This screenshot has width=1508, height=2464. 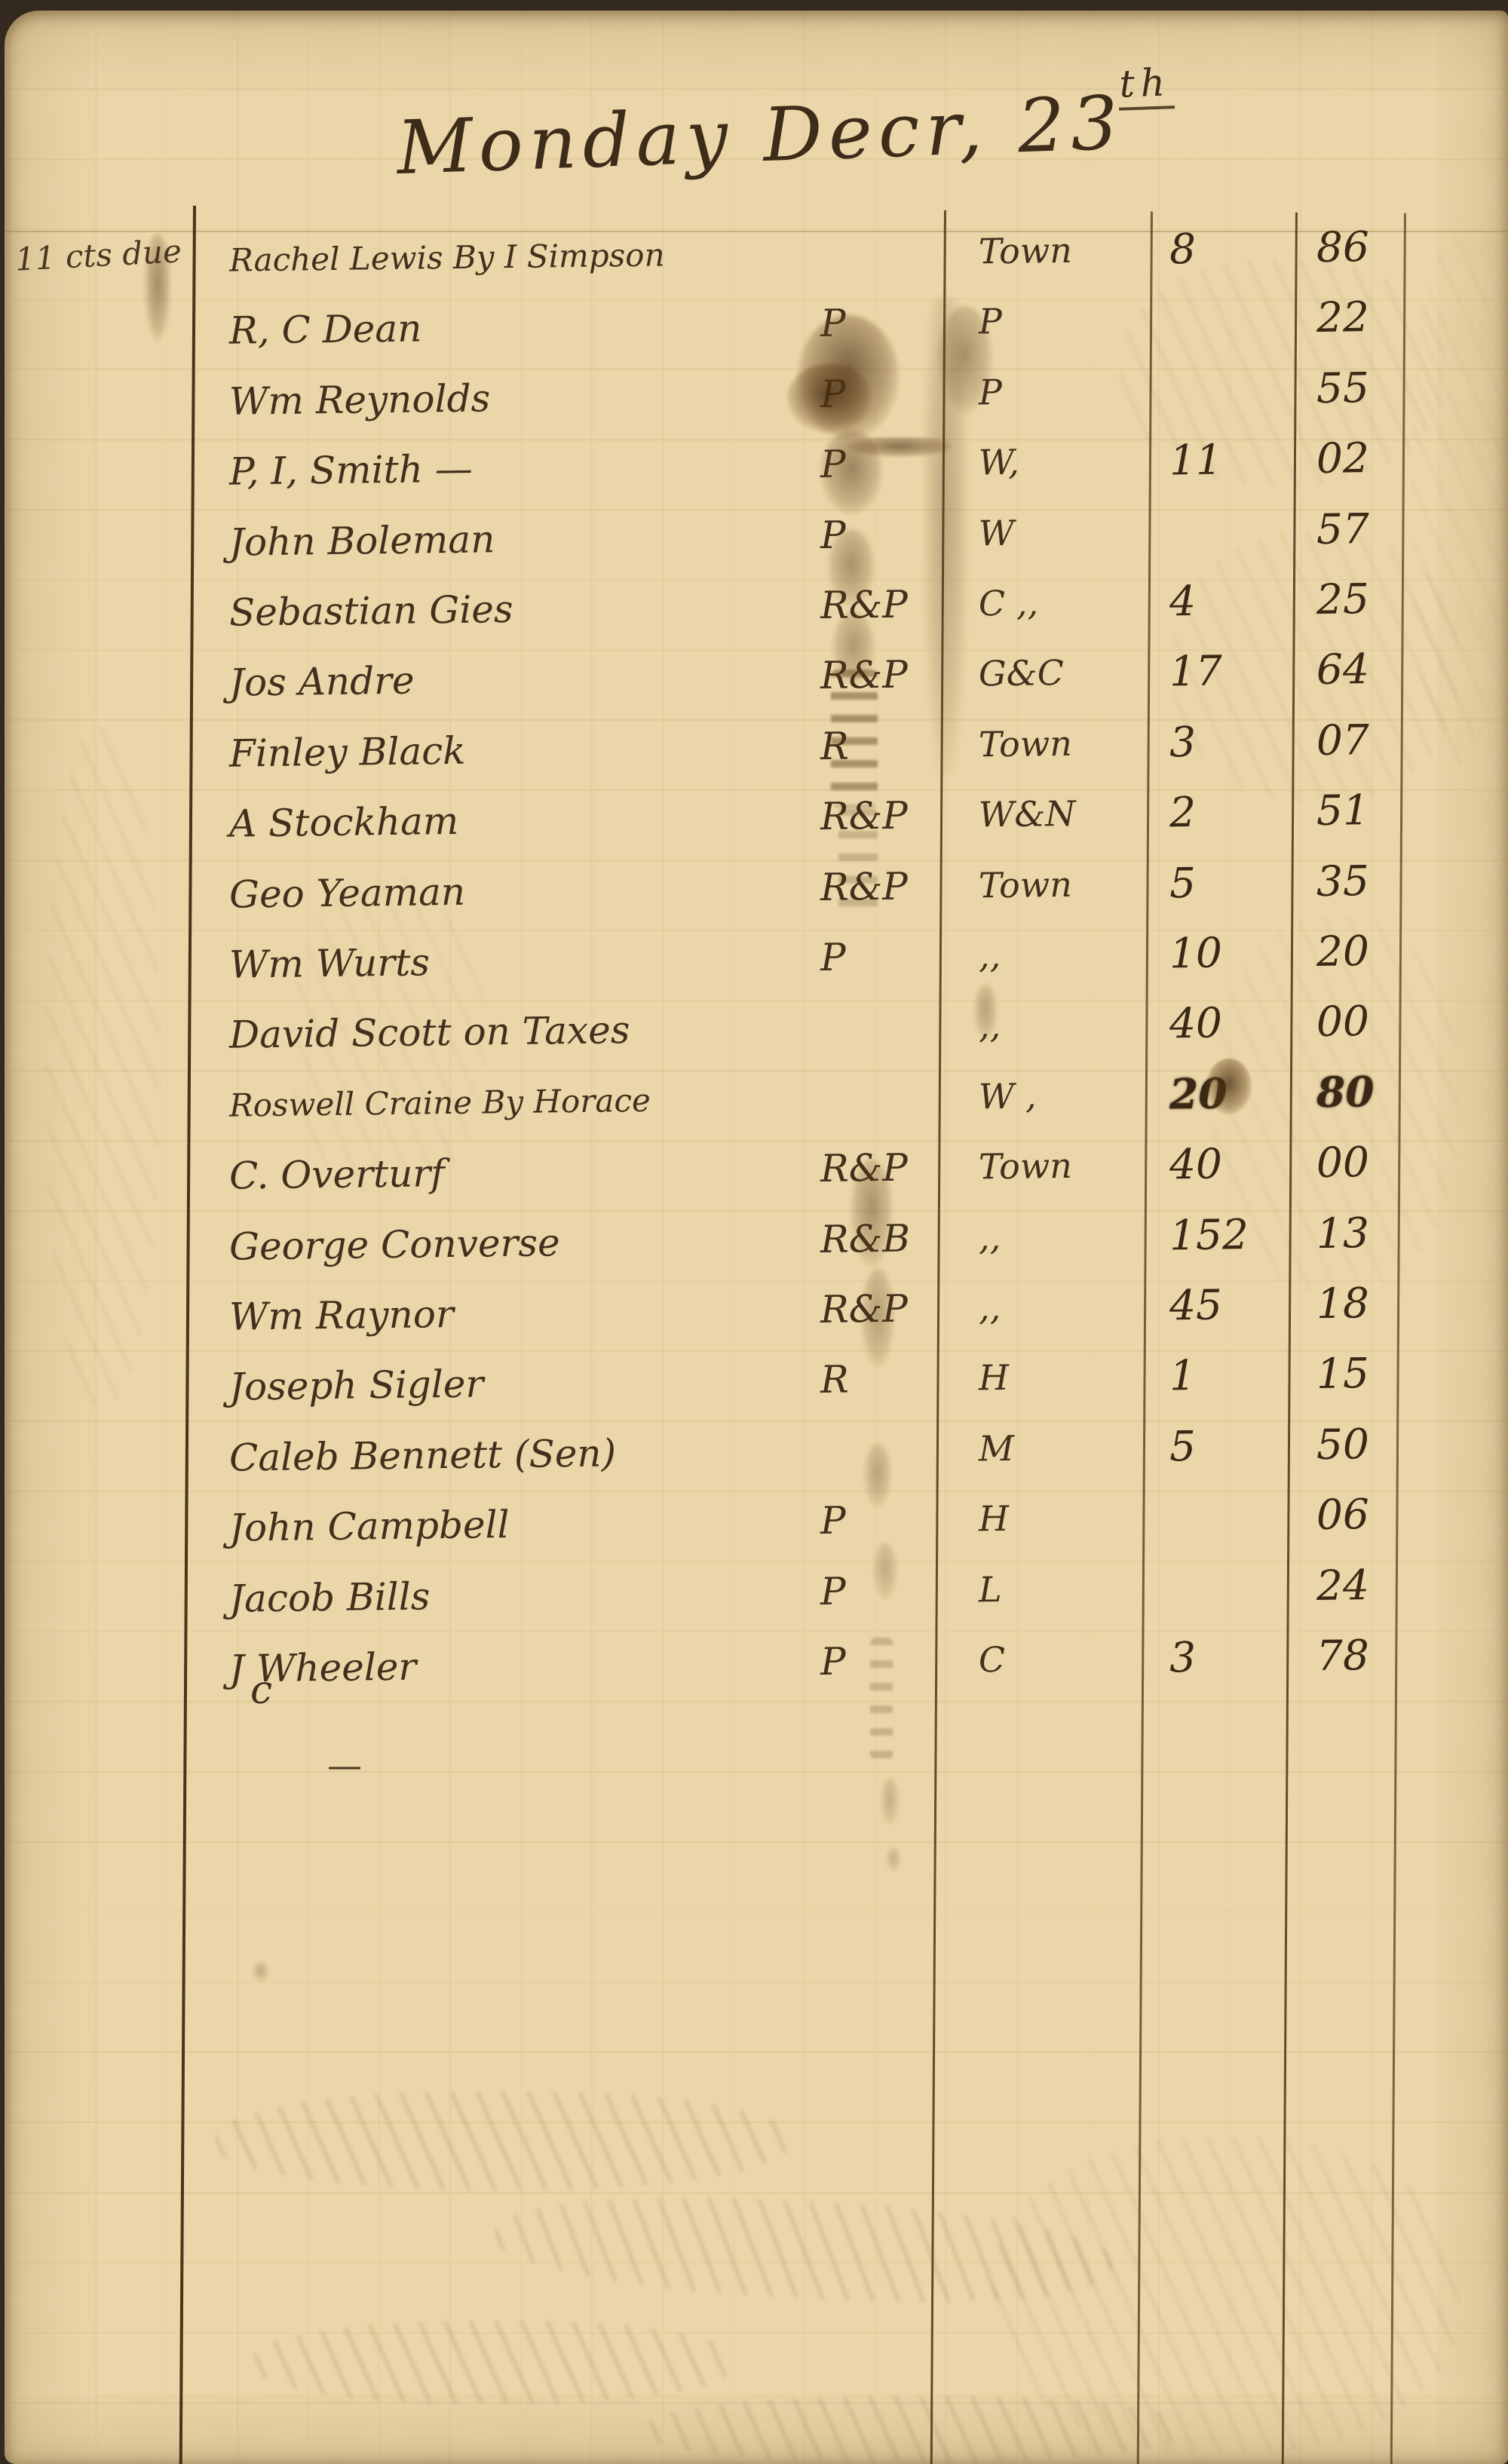 What do you see at coordinates (361, 541) in the screenshot?
I see `cell-name: John Boleman` at bounding box center [361, 541].